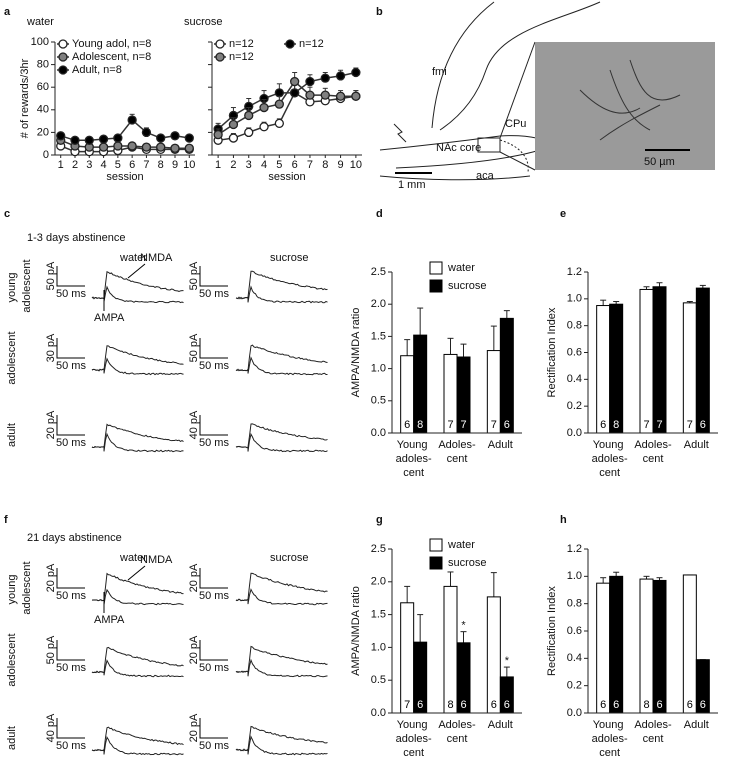  Describe the element at coordinates (574, 433) in the screenshot. I see `y-tick-label: 0.0` at that location.